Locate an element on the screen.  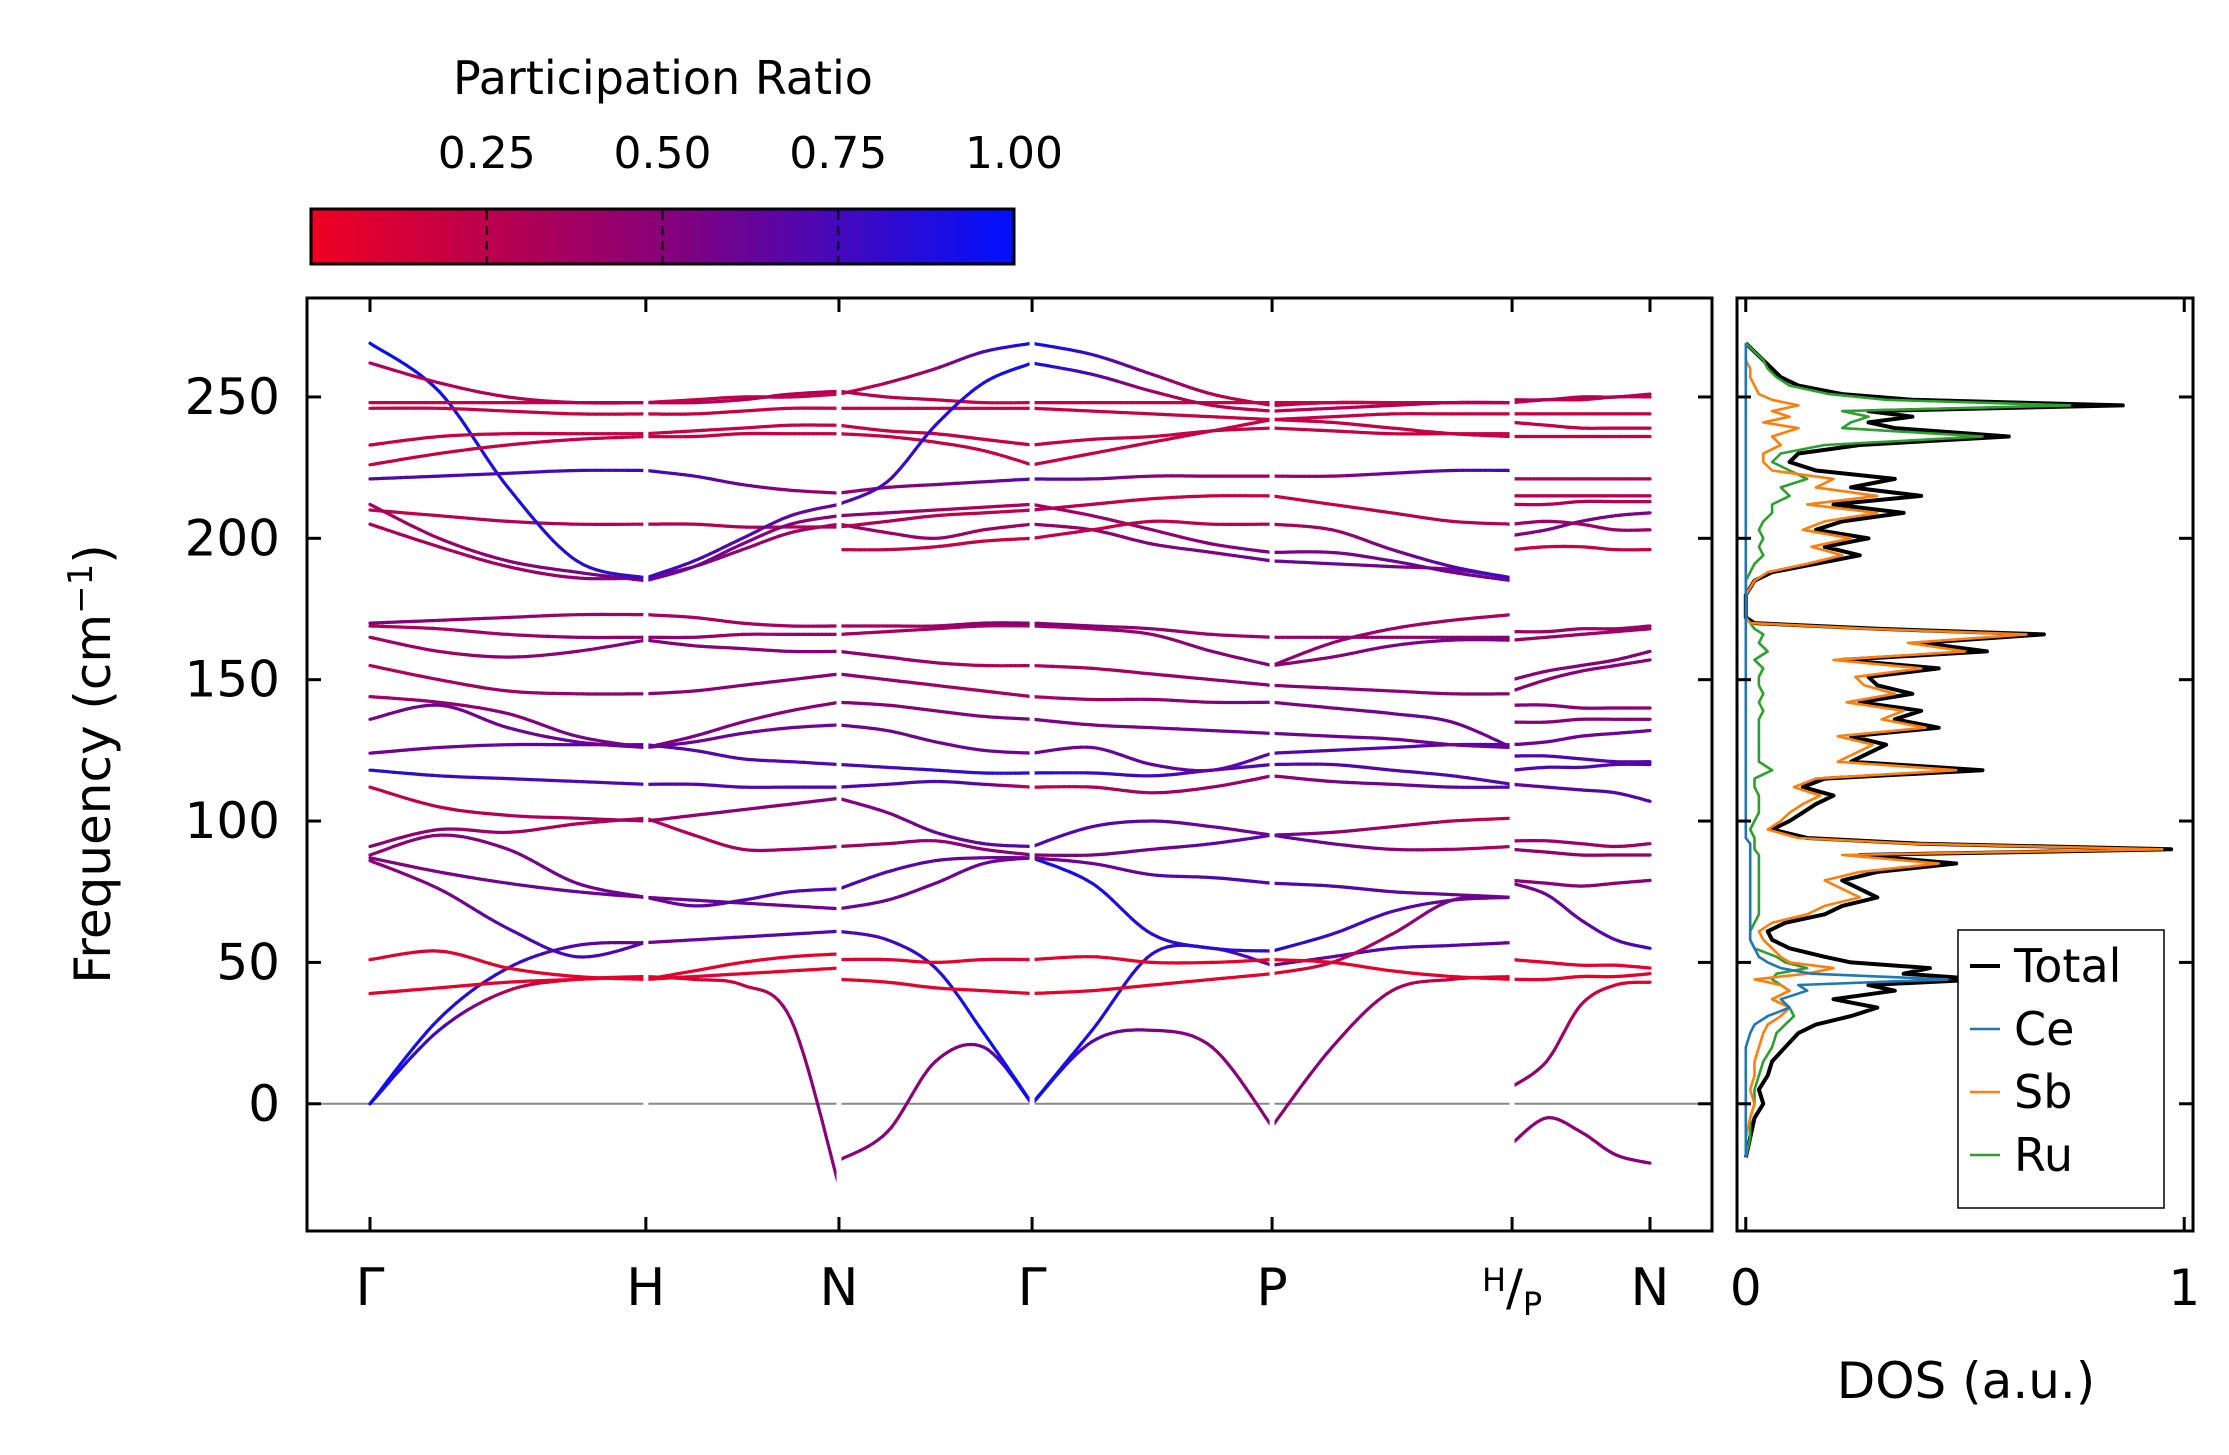
colorbar-title: Participation Ratio is located at coordinates (663, 78).